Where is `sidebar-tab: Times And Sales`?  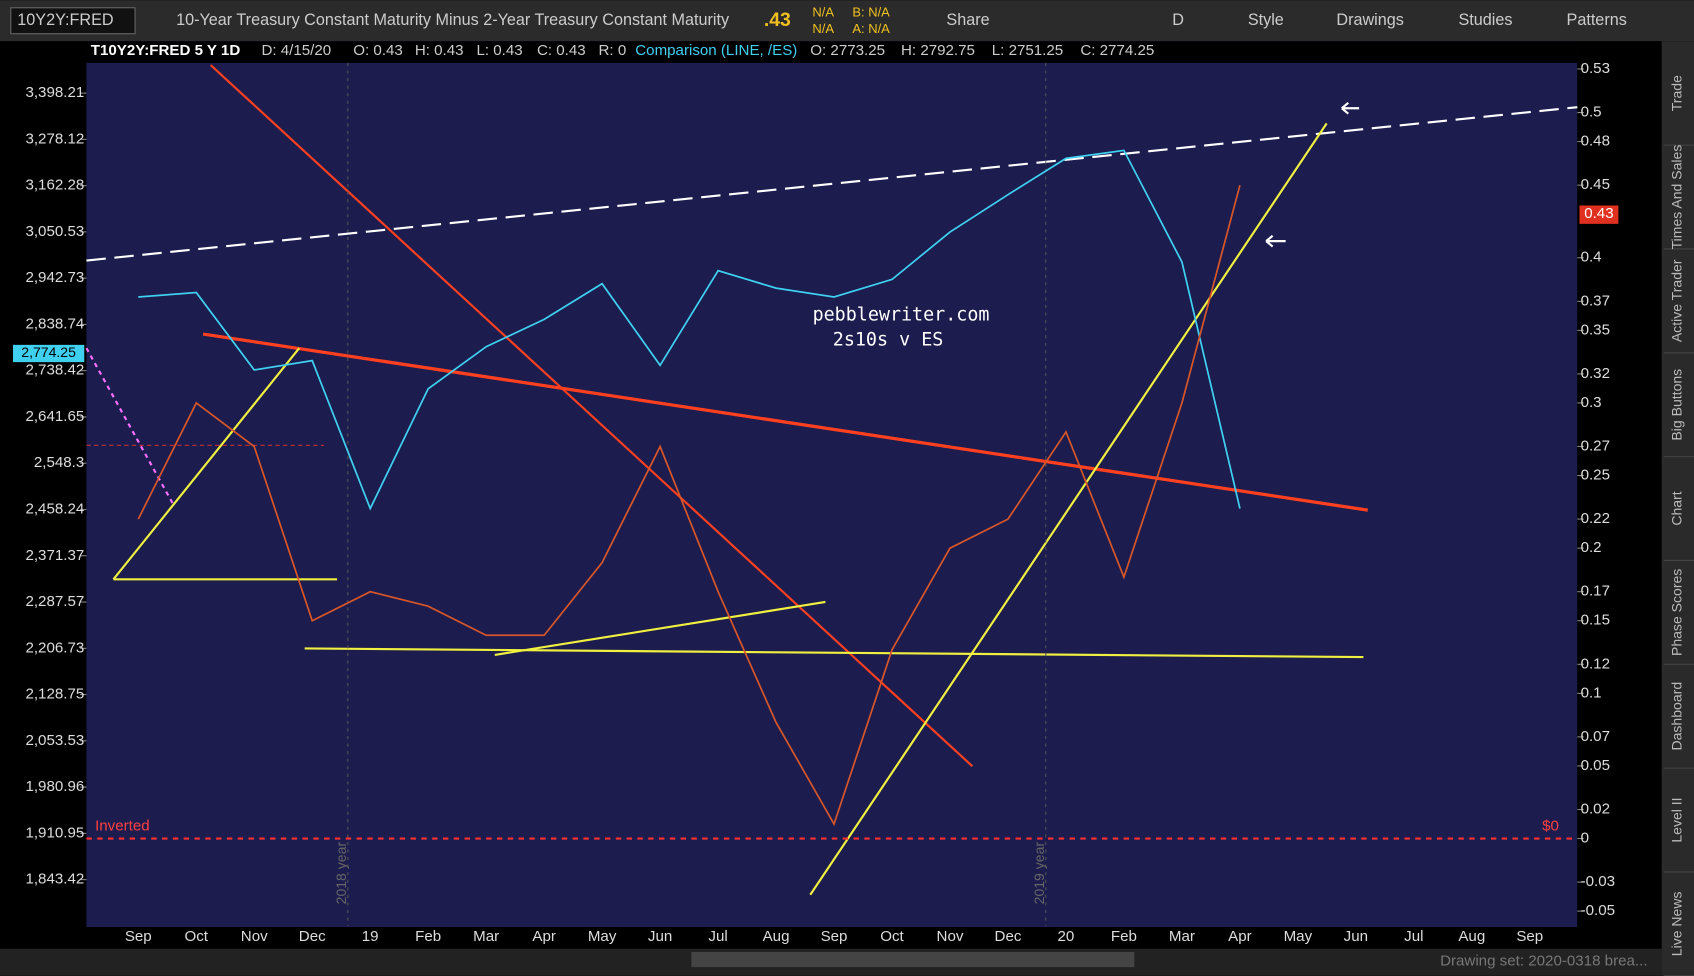
sidebar-tab: Times And Sales is located at coordinates (1676, 197).